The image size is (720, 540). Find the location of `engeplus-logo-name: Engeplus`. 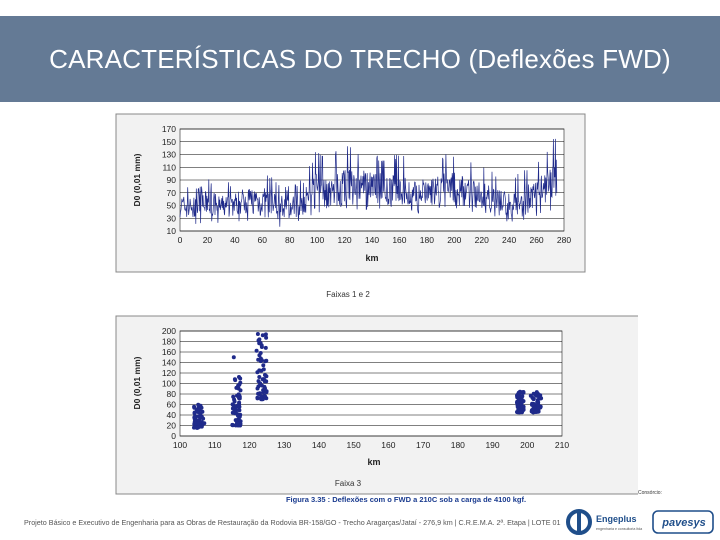

engeplus-logo-name: Engeplus is located at coordinates (616, 519).